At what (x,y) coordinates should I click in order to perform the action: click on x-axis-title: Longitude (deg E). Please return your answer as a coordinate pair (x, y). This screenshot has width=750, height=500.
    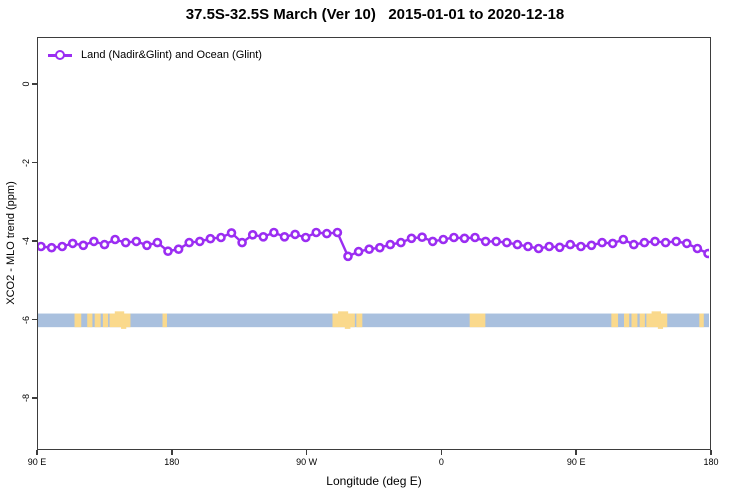
    Looking at the image, I should click on (374, 481).